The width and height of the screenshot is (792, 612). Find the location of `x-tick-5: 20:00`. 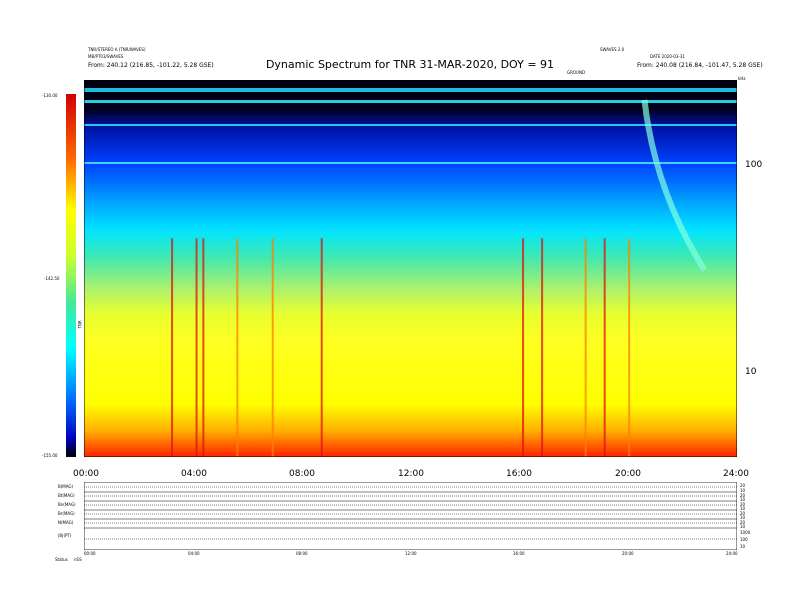

x-tick-5: 20:00 is located at coordinates (628, 474).